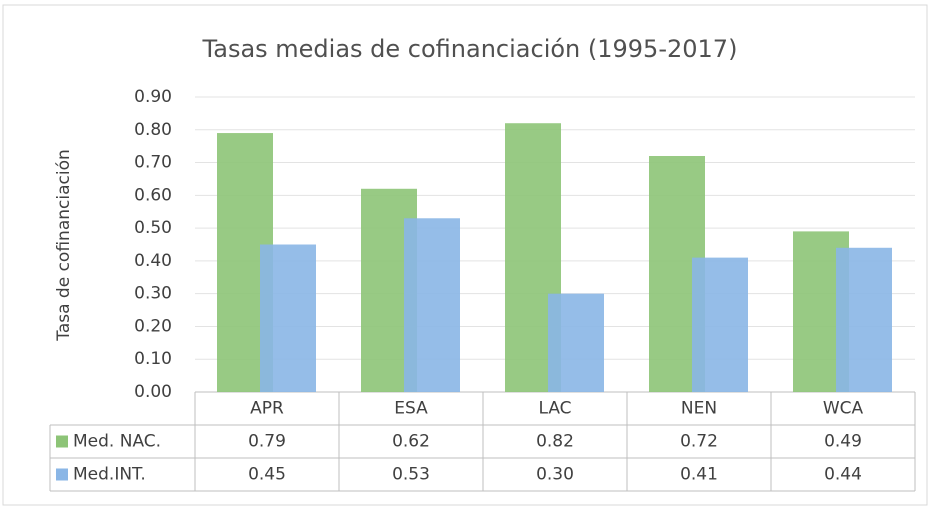  Describe the element at coordinates (843, 442) in the screenshot. I see `table-value: 0.49` at that location.